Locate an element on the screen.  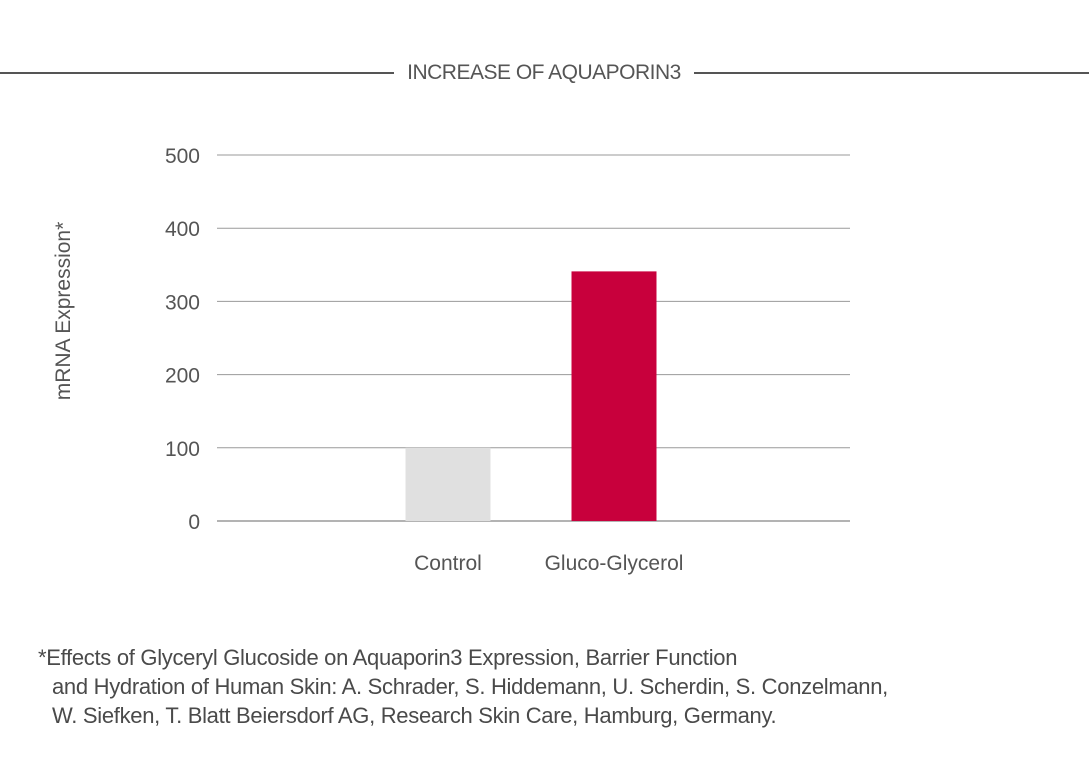
y-tick-label: 500 is located at coordinates (182, 156).